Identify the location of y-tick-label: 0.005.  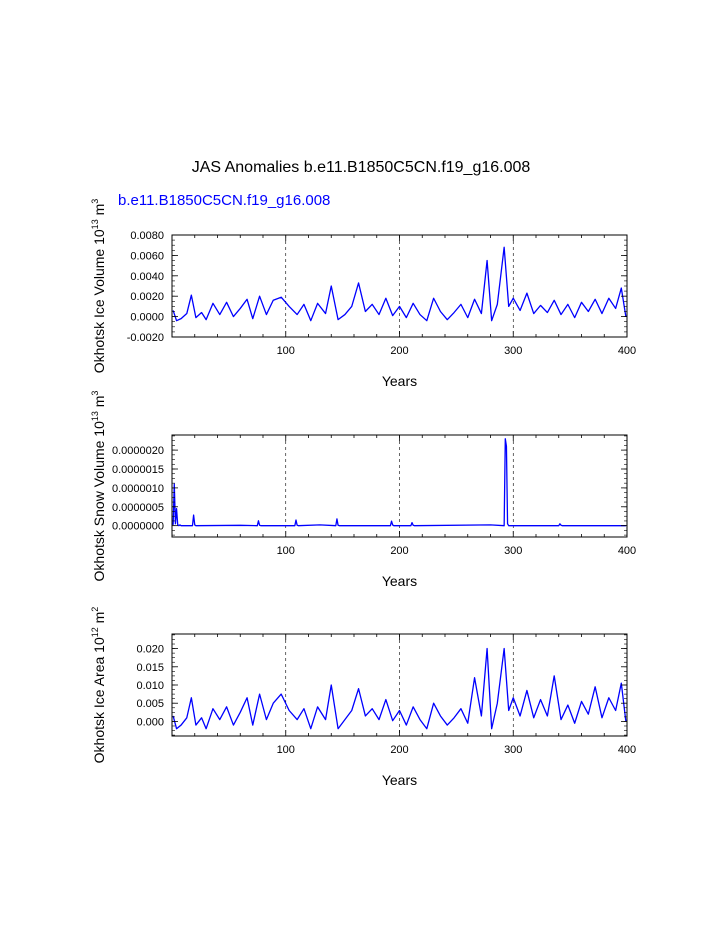
(150, 704).